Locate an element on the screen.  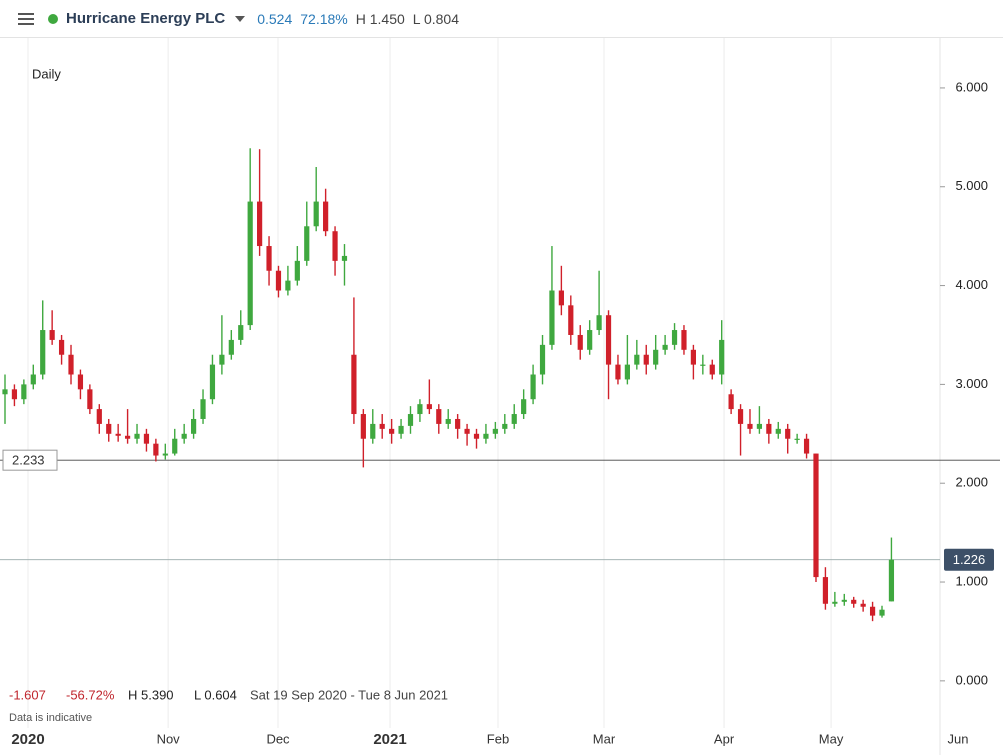
x-tick-label: May is located at coordinates (831, 738).